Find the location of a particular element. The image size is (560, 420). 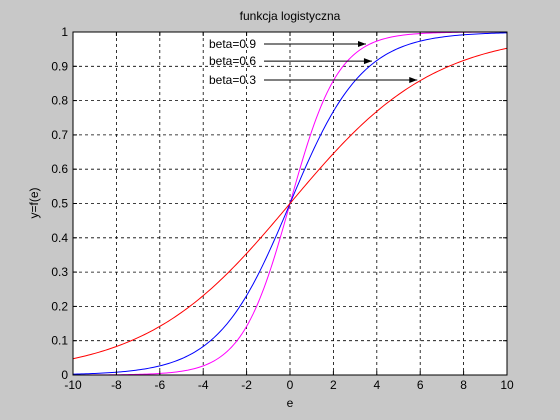

annotation-label: beta=0.6 is located at coordinates (232, 61).